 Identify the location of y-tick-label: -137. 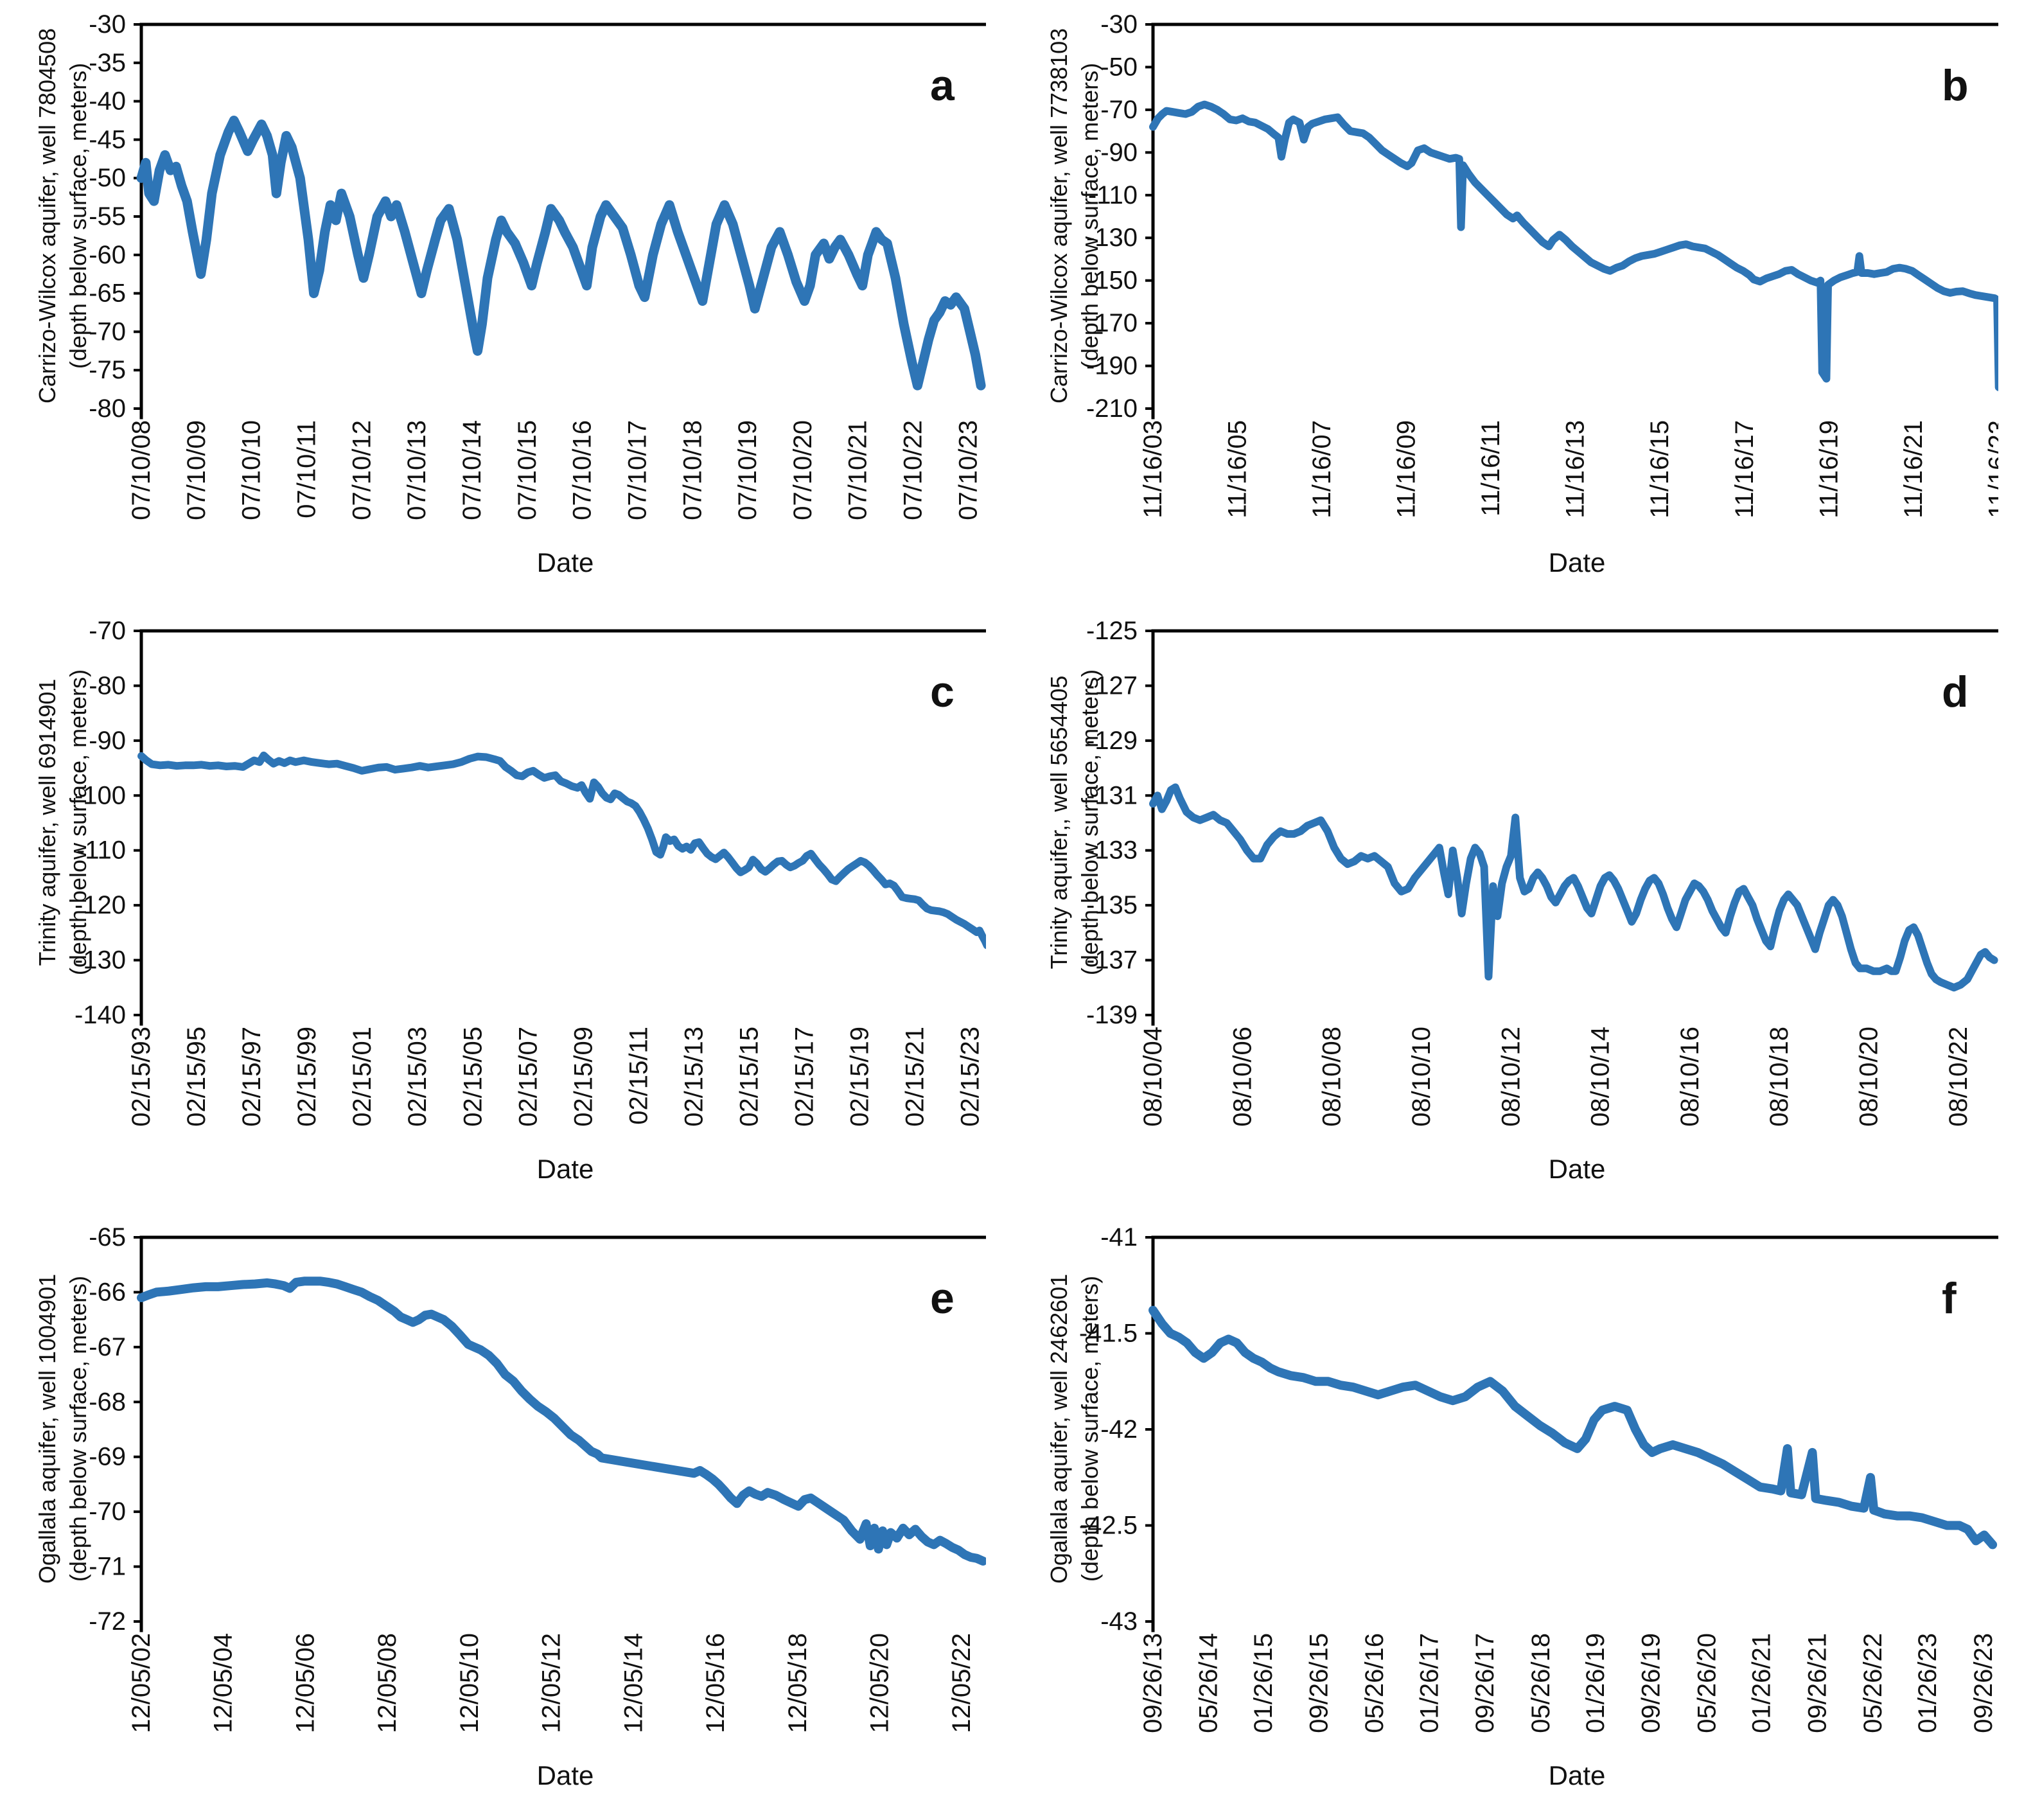
(1112, 960).